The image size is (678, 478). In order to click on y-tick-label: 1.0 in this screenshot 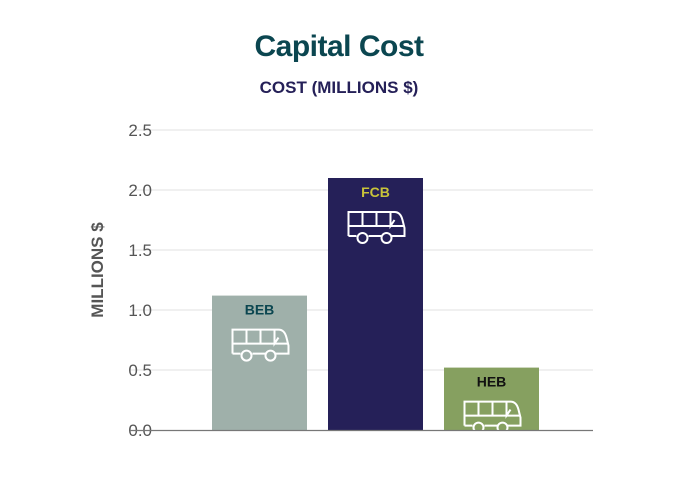, I will do `click(140, 310)`.